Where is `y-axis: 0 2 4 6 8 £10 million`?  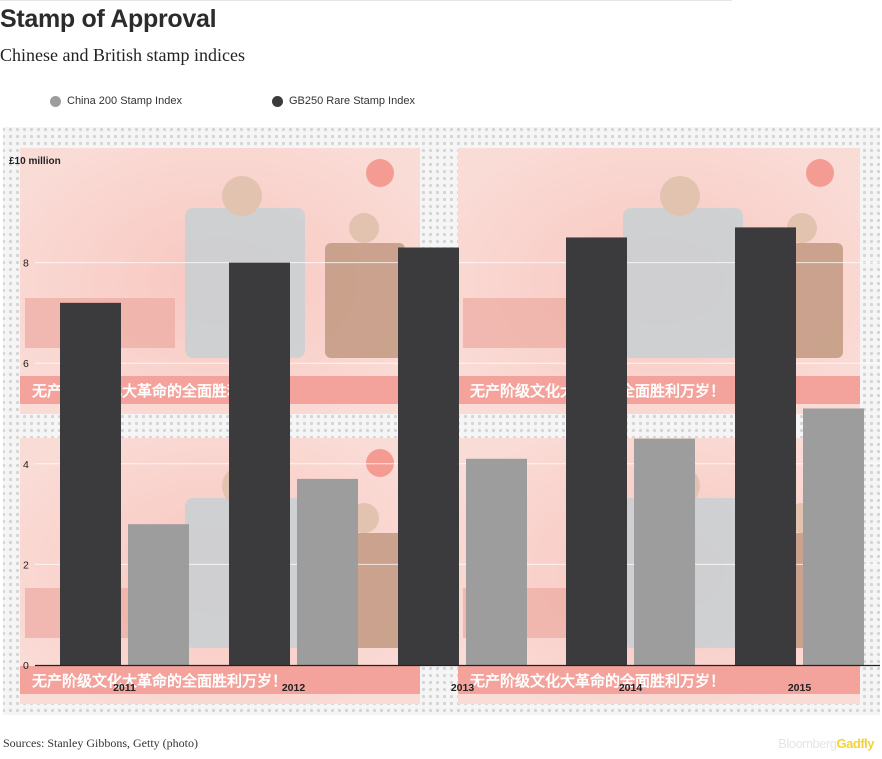
y-axis: 0 2 4 6 8 £10 million is located at coordinates (35, 414).